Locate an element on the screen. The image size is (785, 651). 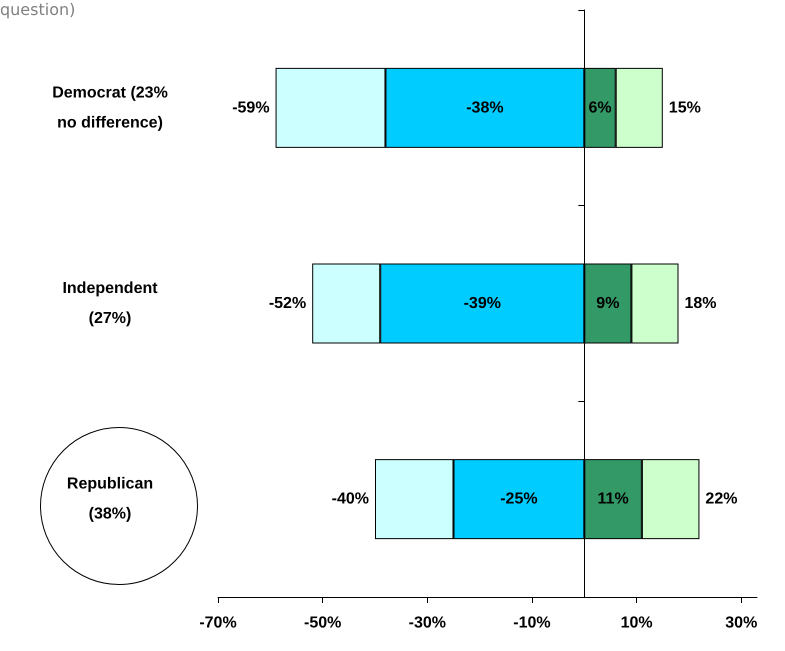
text: -59% is located at coordinates (251, 107).